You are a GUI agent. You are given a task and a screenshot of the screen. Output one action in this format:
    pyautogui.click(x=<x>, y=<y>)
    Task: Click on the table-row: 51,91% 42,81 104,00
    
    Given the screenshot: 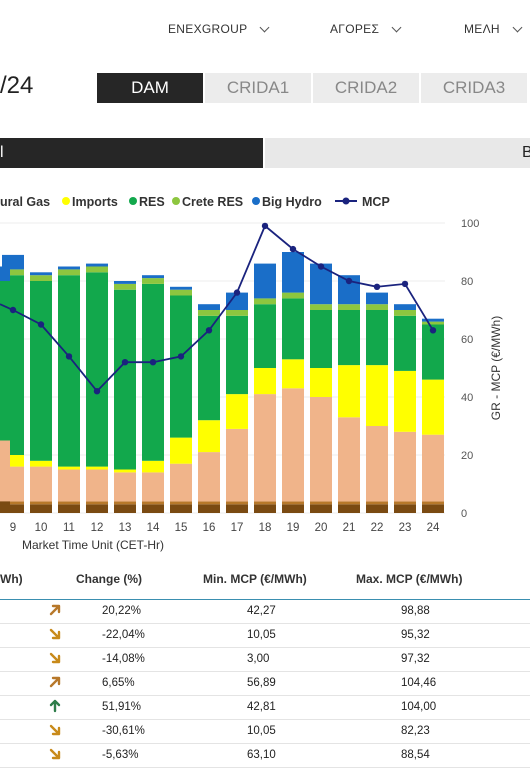 What is the action you would take?
    pyautogui.click(x=265, y=708)
    